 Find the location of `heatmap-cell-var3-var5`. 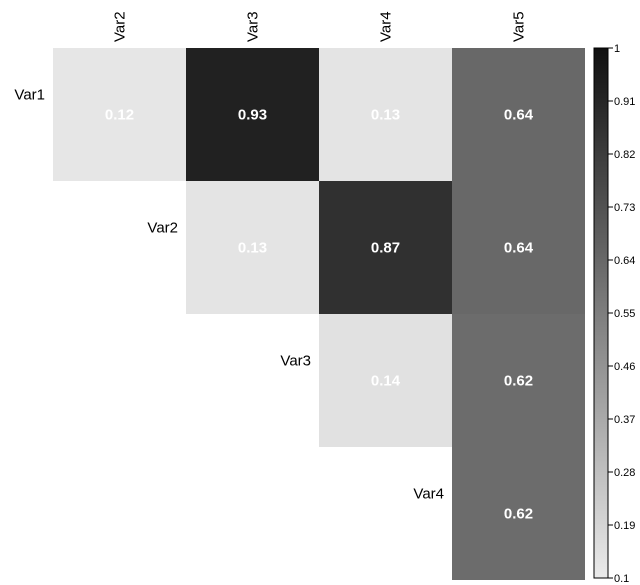

heatmap-cell-var3-var5 is located at coordinates (518, 380).